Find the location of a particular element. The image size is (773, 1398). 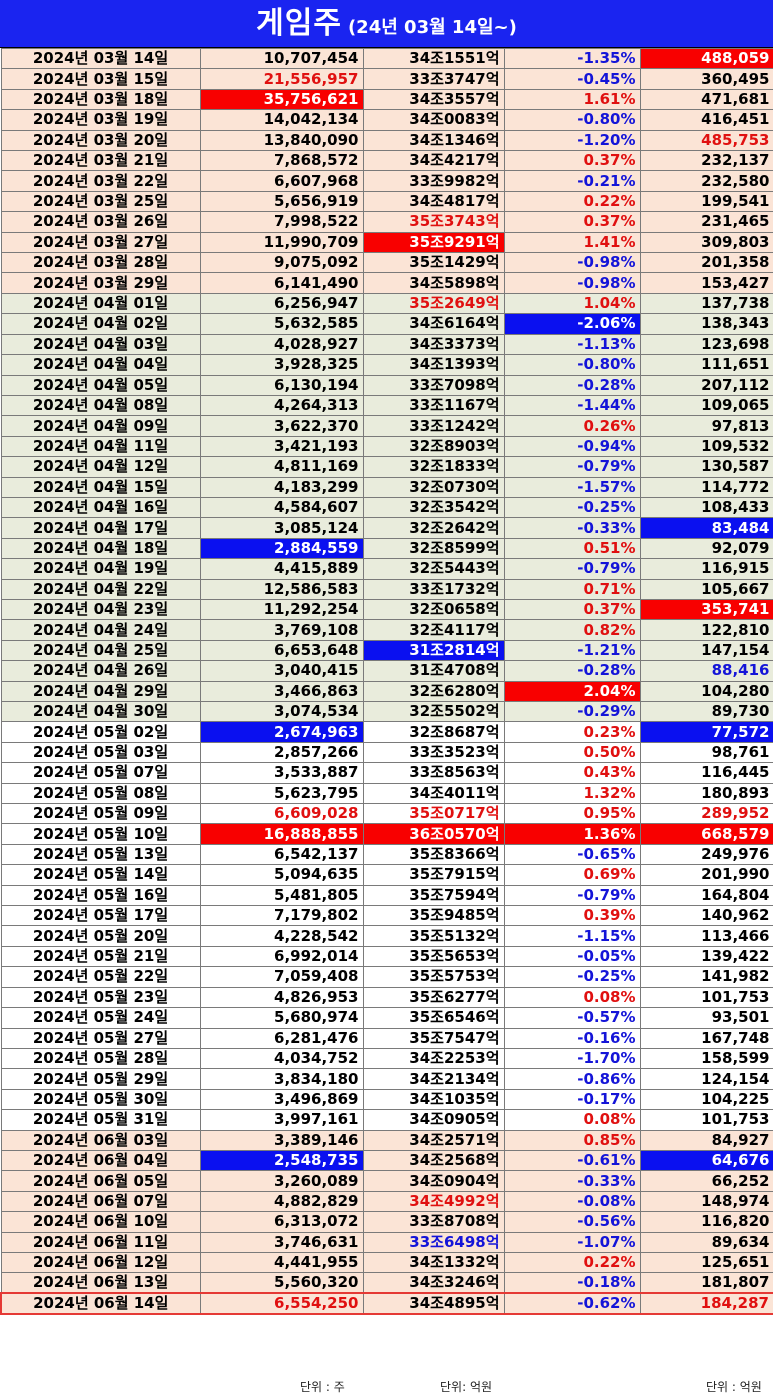

change-cell: 0.22% is located at coordinates (572, 201).